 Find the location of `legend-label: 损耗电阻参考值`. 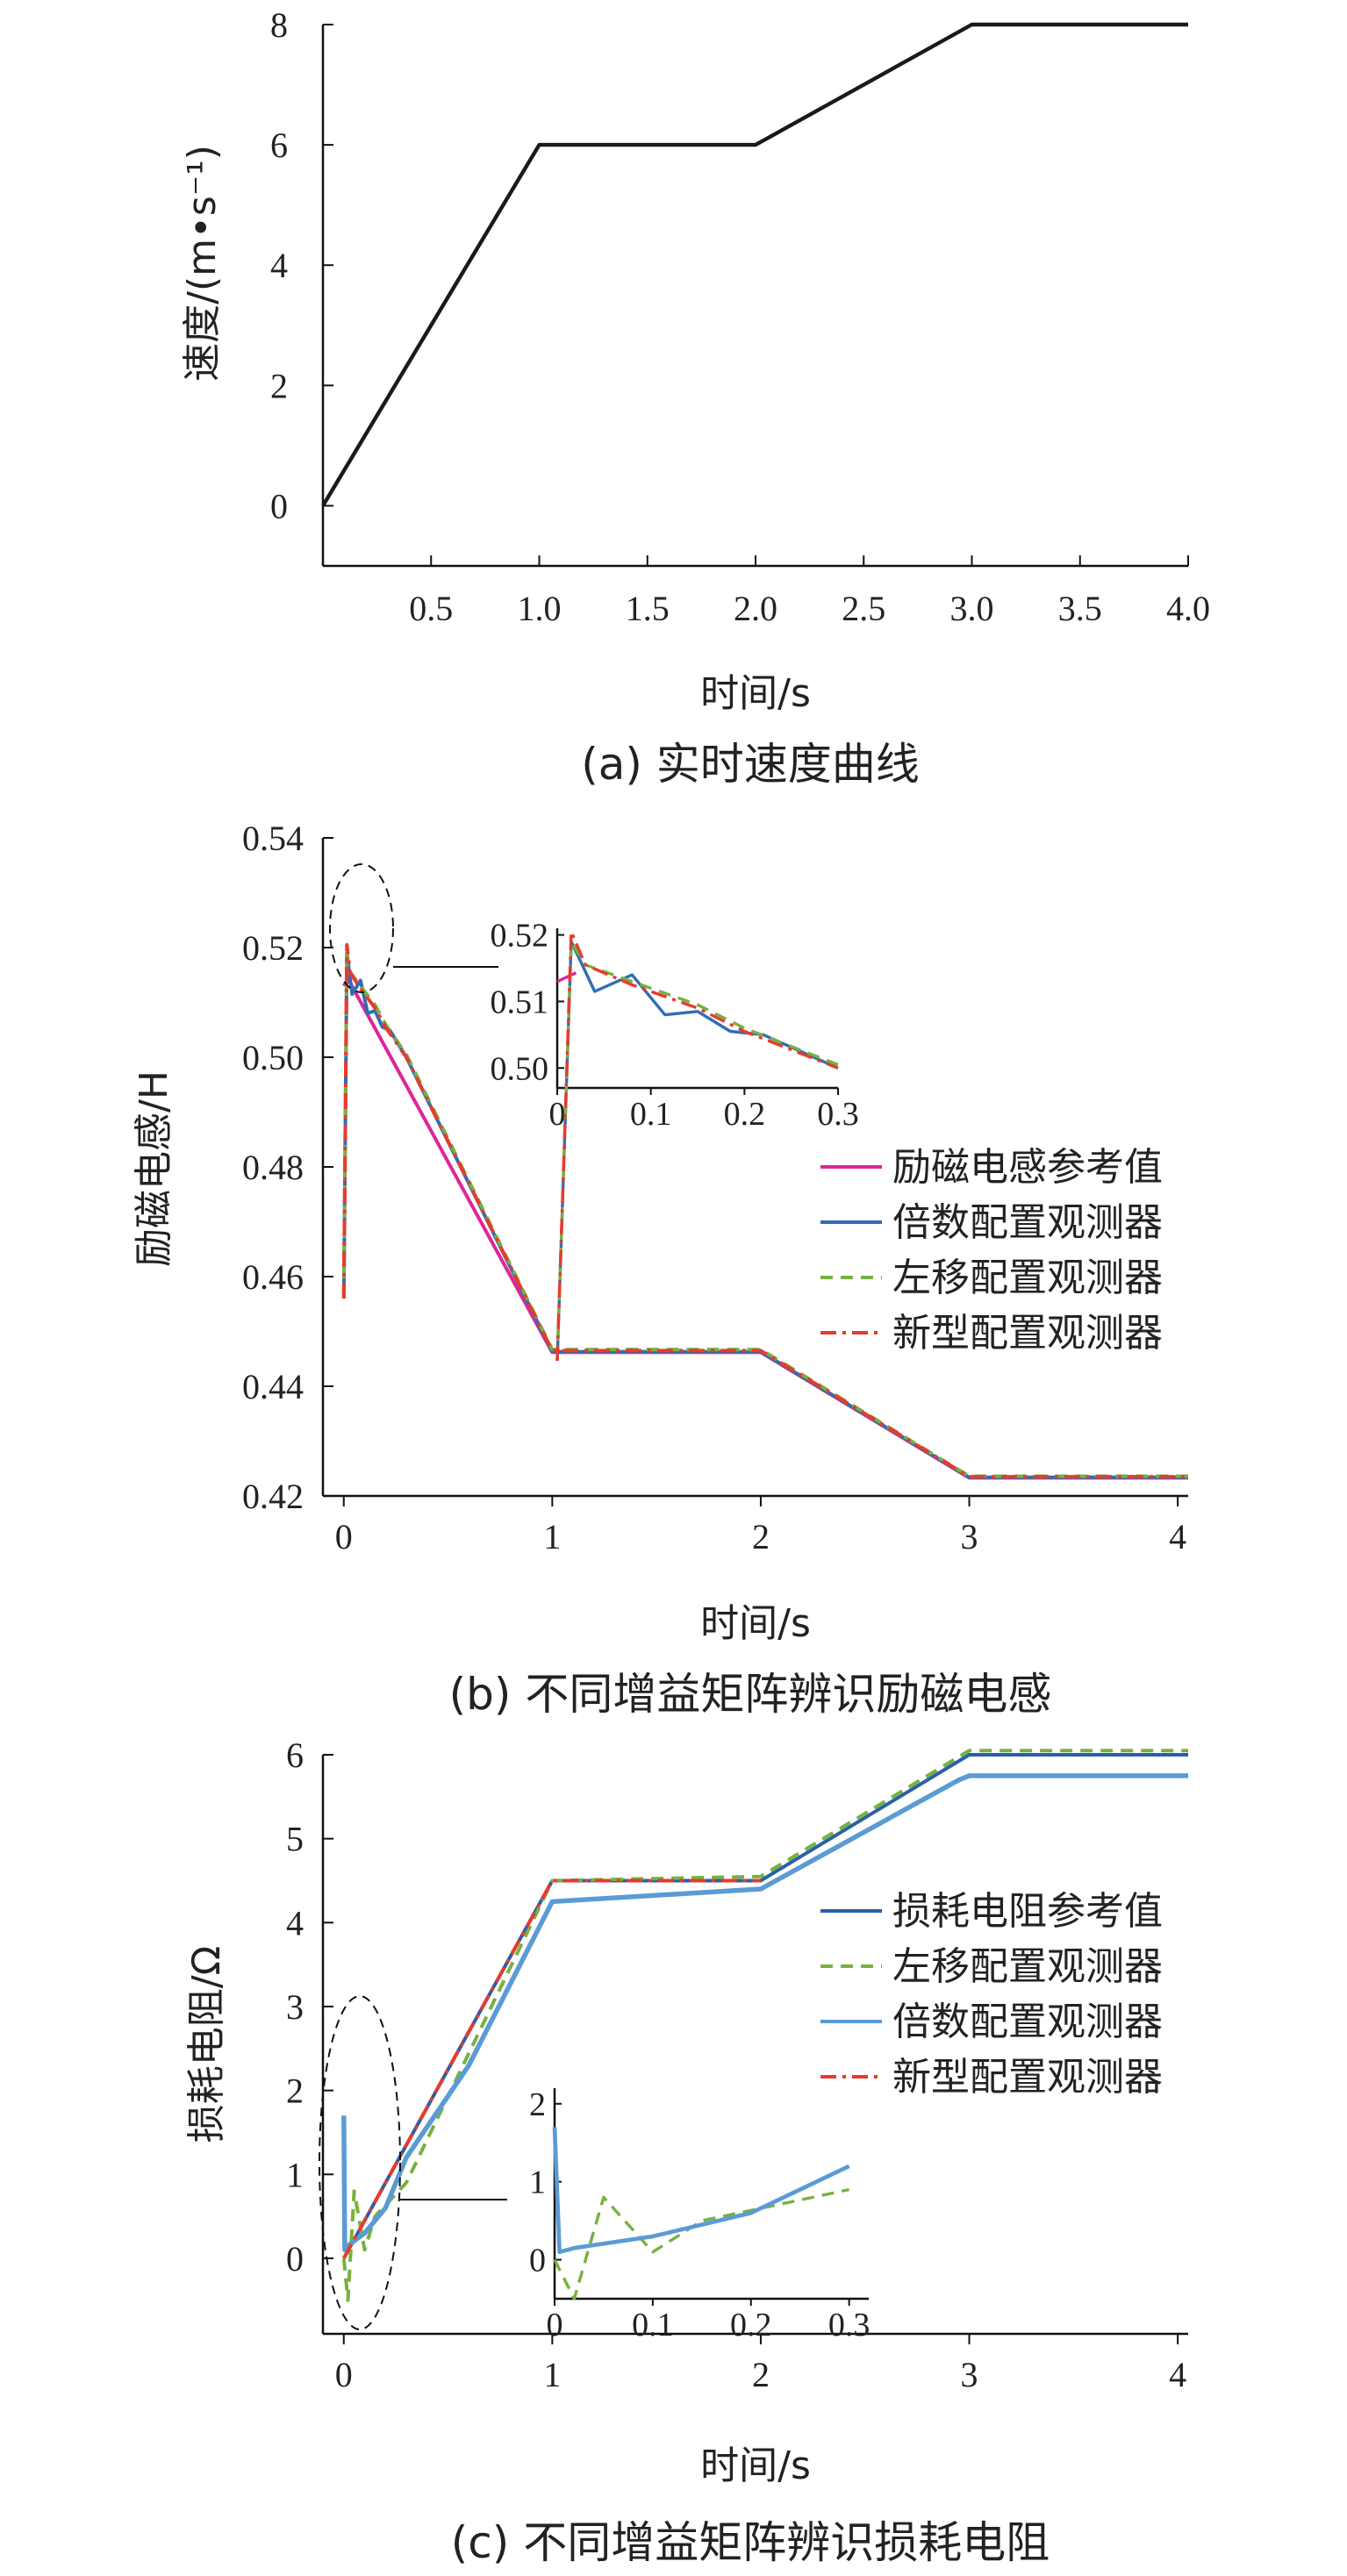

legend-label: 损耗电阻参考值 is located at coordinates (1027, 1911).